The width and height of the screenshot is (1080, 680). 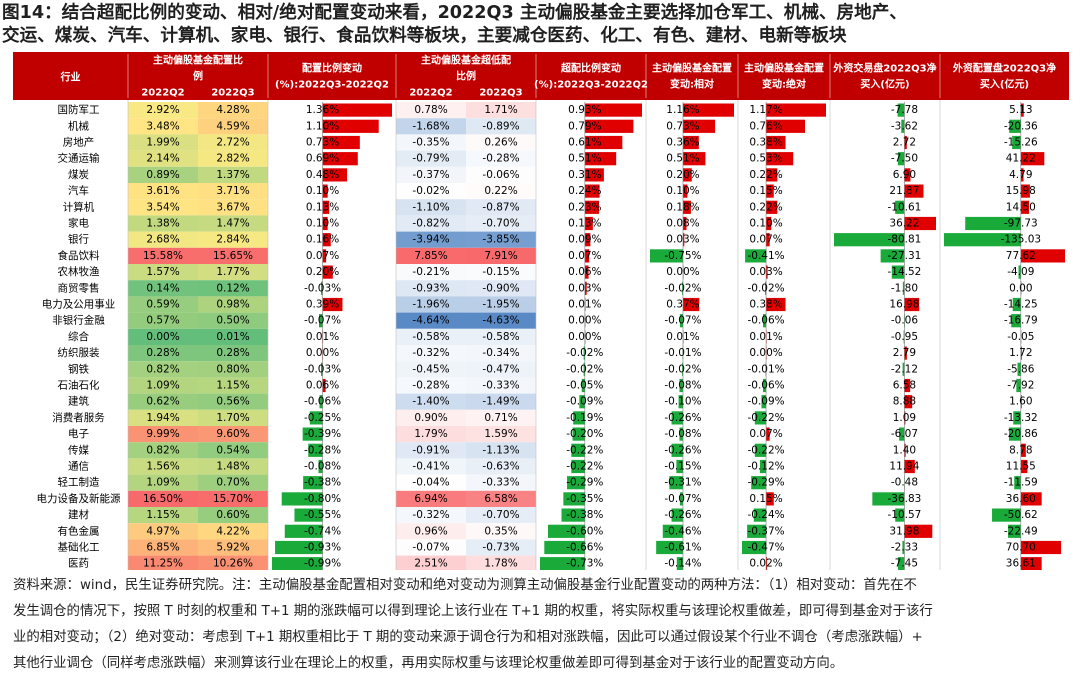 What do you see at coordinates (682, 353) in the screenshot?
I see `relative-change-label: -0.01%` at bounding box center [682, 353].